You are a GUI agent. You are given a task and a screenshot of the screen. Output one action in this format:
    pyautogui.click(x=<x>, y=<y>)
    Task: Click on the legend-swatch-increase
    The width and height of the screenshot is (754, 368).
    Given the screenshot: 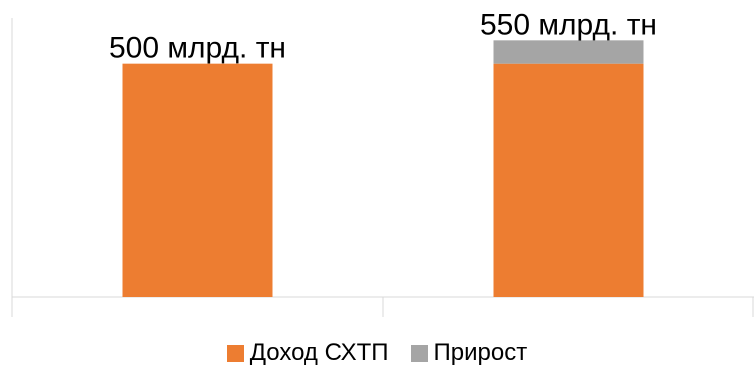 What is the action you would take?
    pyautogui.click(x=419, y=353)
    